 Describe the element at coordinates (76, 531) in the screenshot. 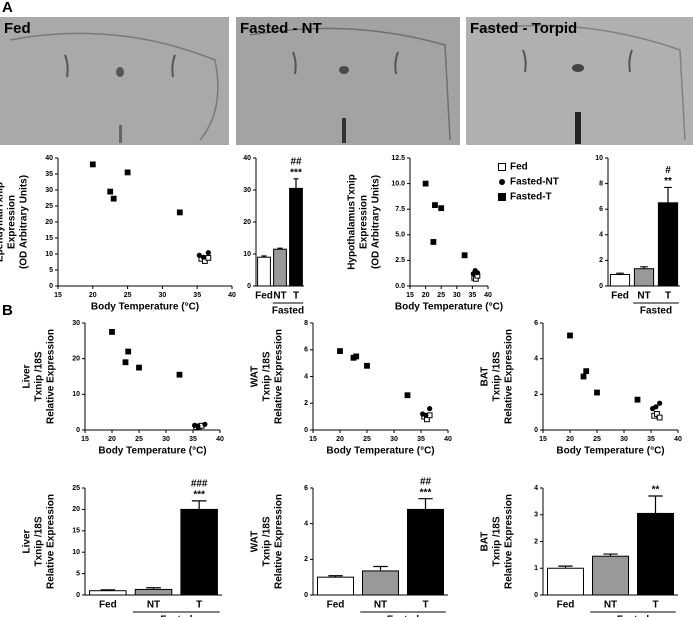

I see `y-tick-label: 15` at that location.